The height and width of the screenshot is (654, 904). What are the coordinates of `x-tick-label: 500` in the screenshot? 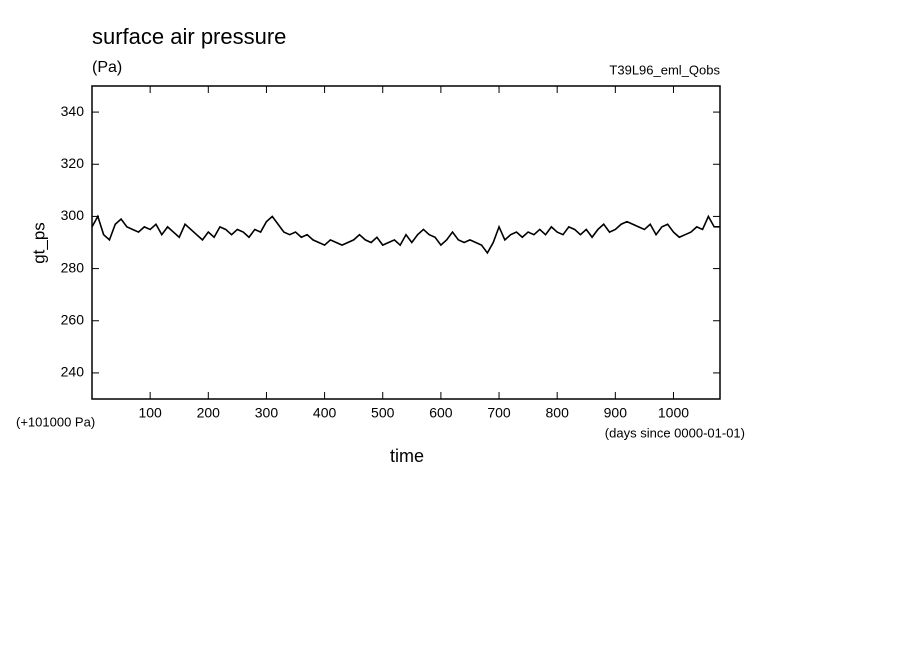 It's located at (383, 413).